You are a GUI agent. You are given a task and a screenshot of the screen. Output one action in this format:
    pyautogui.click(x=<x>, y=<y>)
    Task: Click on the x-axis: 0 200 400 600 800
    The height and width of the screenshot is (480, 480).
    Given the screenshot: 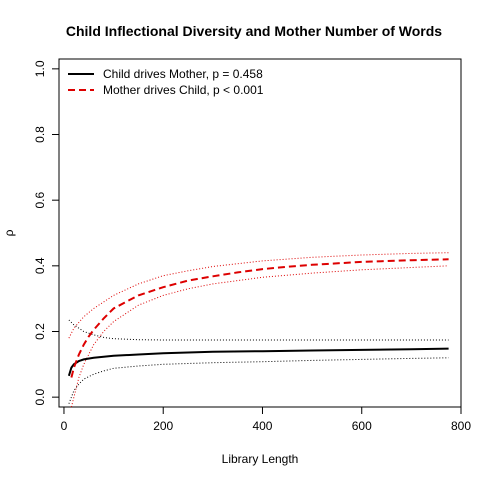 What is the action you would take?
    pyautogui.click(x=266, y=419)
    